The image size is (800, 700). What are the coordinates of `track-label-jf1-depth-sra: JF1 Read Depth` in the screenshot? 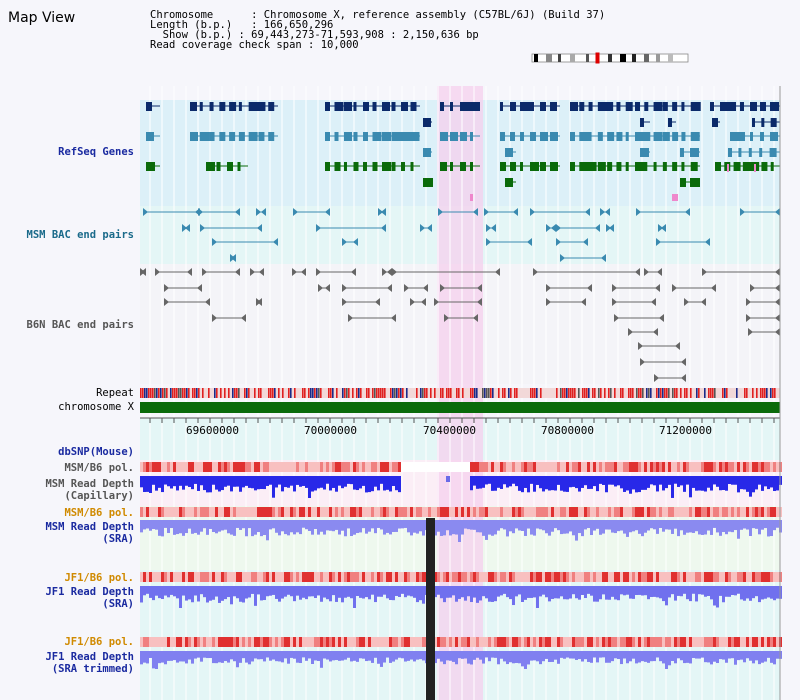 It's located at (89, 592).